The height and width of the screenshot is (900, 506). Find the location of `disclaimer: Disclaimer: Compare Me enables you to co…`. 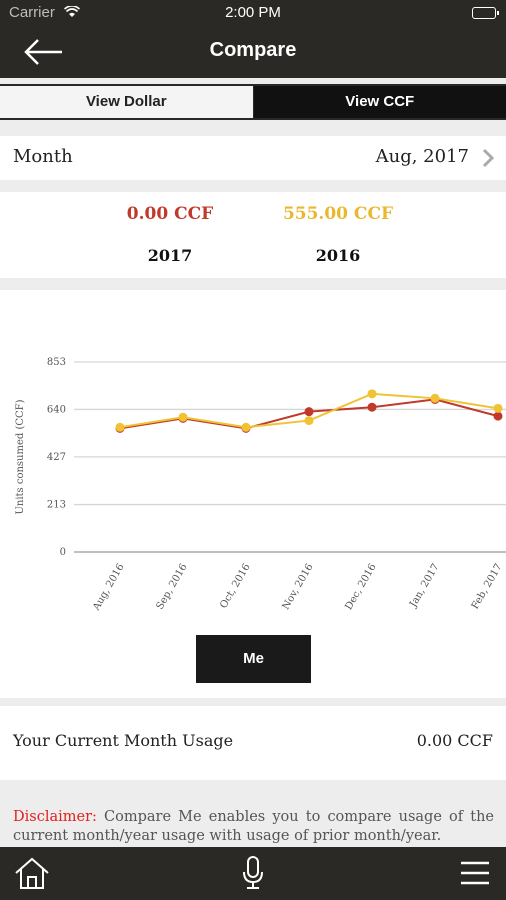

disclaimer: Disclaimer: Compare Me enables you to co… is located at coordinates (253, 827).